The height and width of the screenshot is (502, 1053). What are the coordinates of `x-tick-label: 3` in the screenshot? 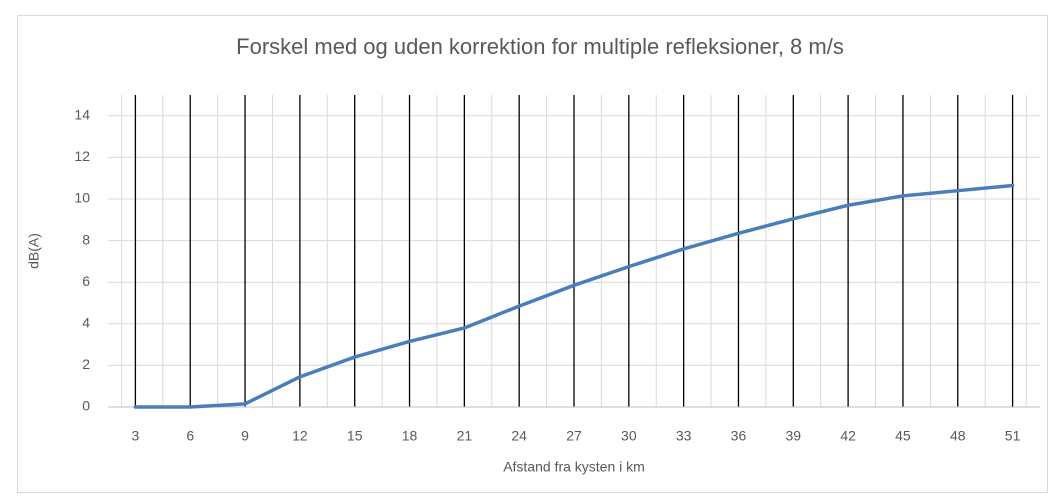 It's located at (136, 436).